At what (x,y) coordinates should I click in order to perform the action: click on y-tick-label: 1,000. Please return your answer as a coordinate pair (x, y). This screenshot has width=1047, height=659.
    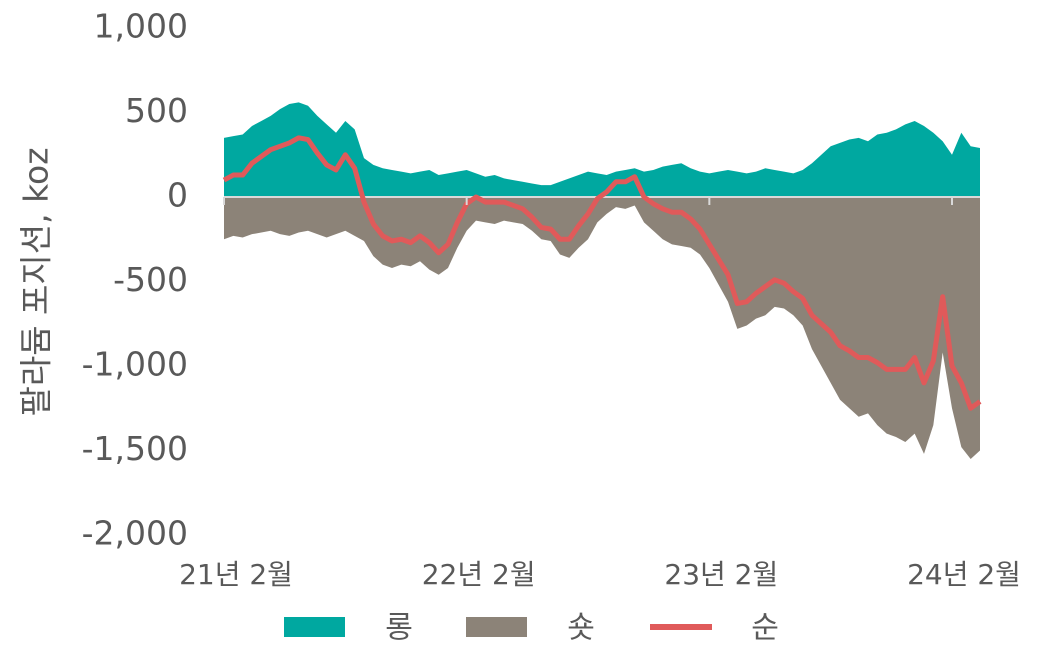
    Looking at the image, I should click on (141, 26).